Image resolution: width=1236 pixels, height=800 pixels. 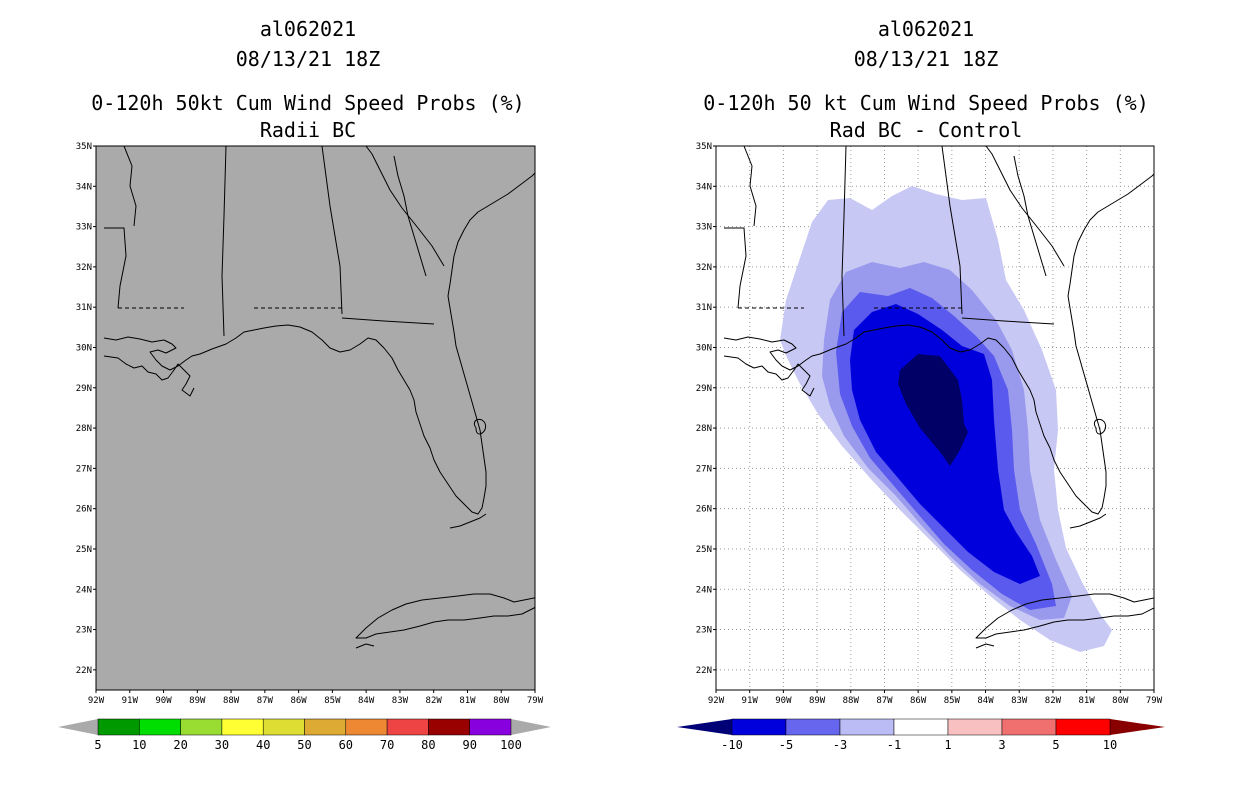 What do you see at coordinates (704, 469) in the screenshot?
I see `lat-label: 27N` at bounding box center [704, 469].